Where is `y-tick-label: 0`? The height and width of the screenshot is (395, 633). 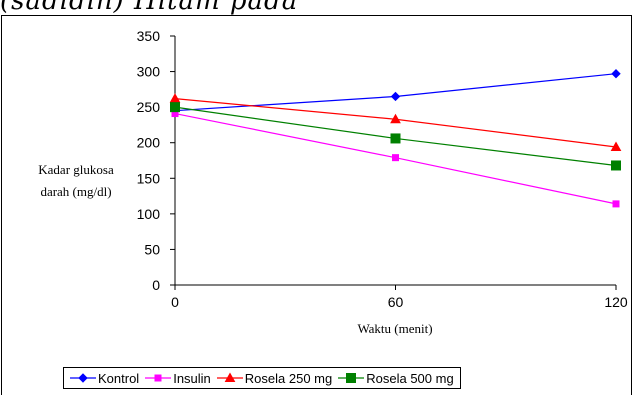 y-tick-label: 0 is located at coordinates (156, 285).